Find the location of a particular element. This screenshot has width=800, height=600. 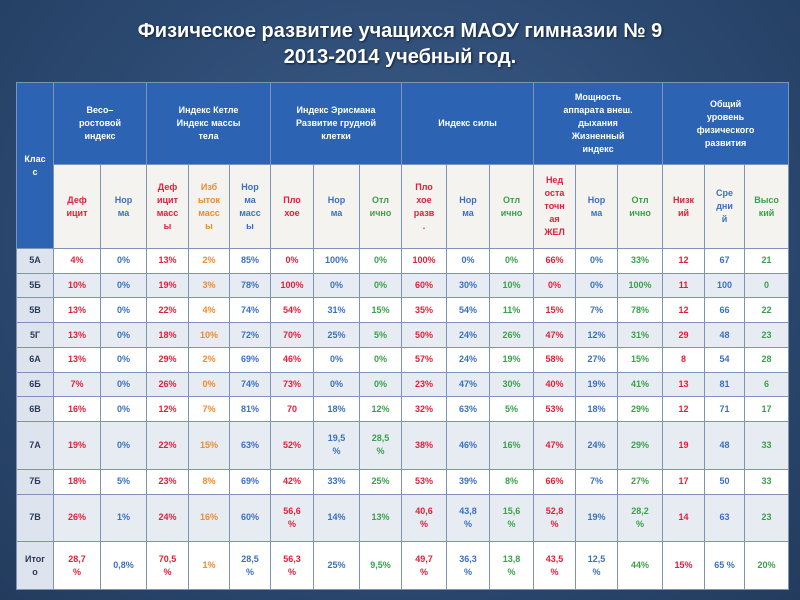

table-cell: 78% is located at coordinates (640, 310).